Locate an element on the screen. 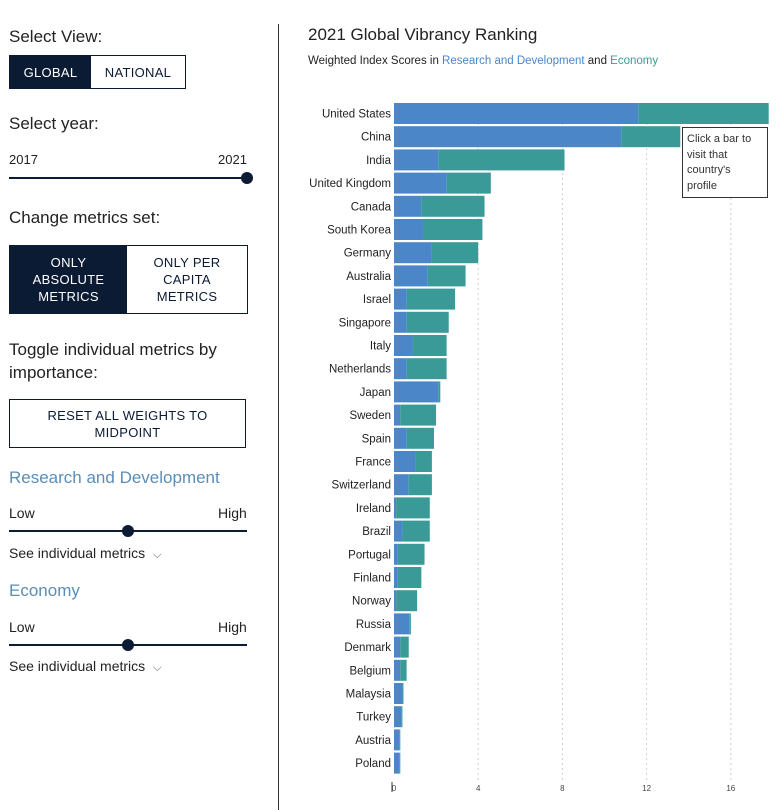  country-label: Finland is located at coordinates (372, 579).